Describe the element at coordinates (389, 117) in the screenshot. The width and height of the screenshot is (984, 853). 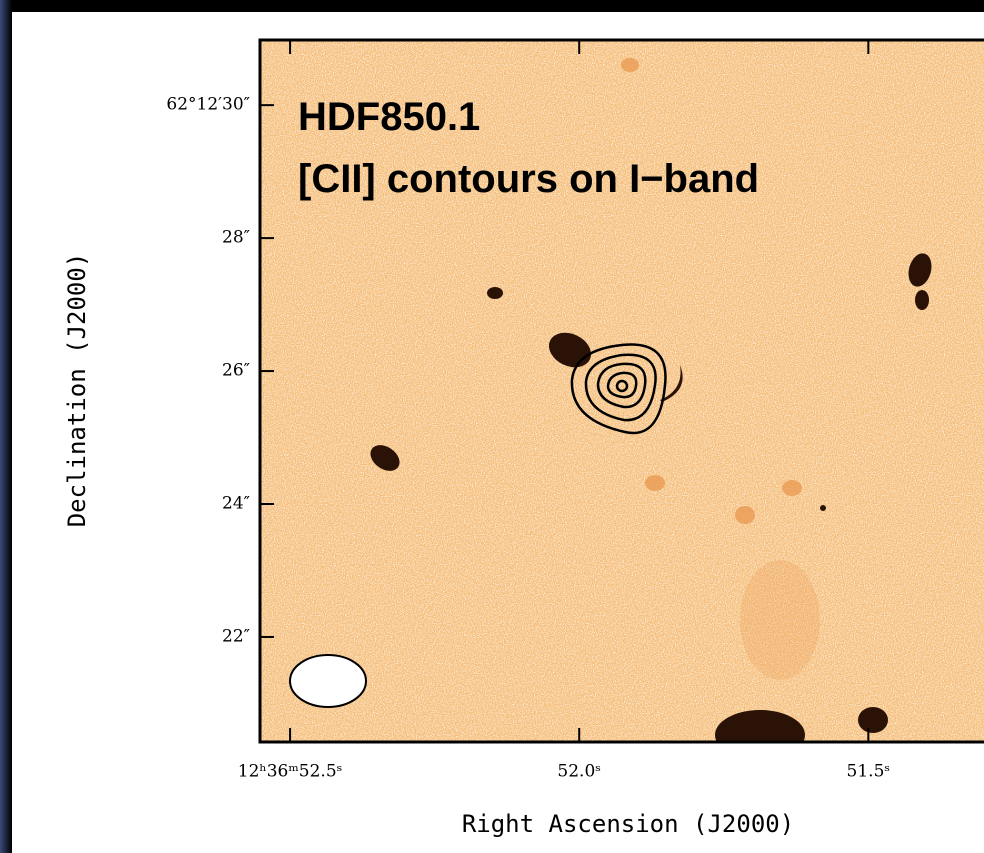
I see `chart-title: HDF850.1` at that location.